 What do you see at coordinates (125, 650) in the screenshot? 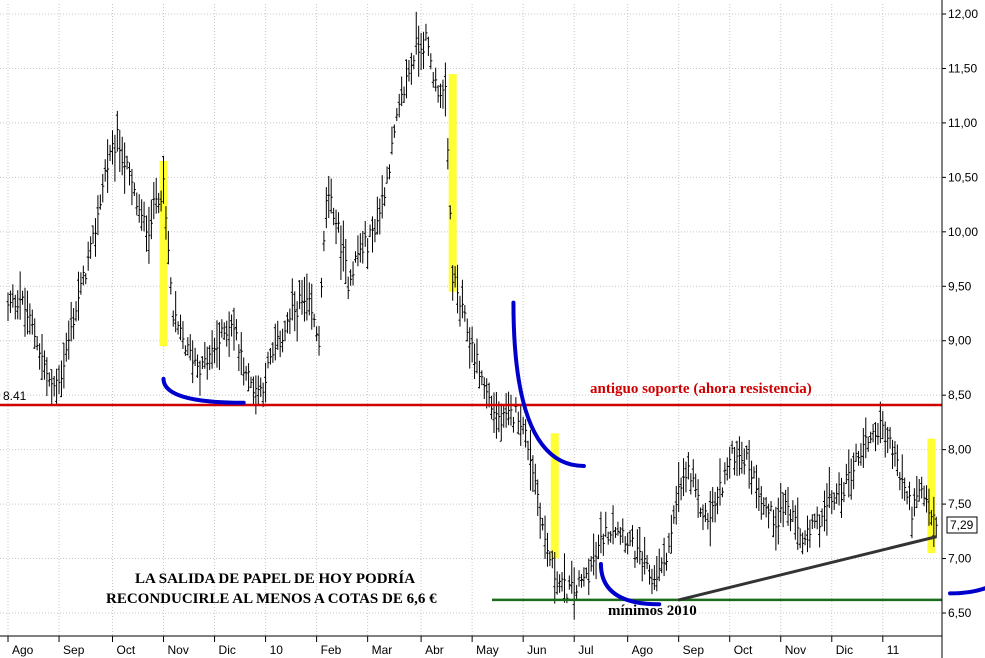
I see `x-tick-label: Oct` at bounding box center [125, 650].